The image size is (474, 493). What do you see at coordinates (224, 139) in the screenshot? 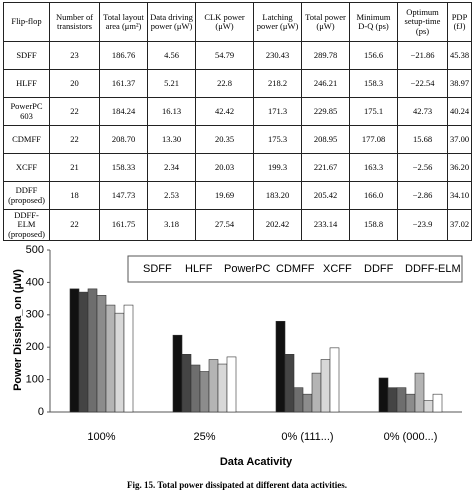
I see `table-cell: 20.35` at bounding box center [224, 139].